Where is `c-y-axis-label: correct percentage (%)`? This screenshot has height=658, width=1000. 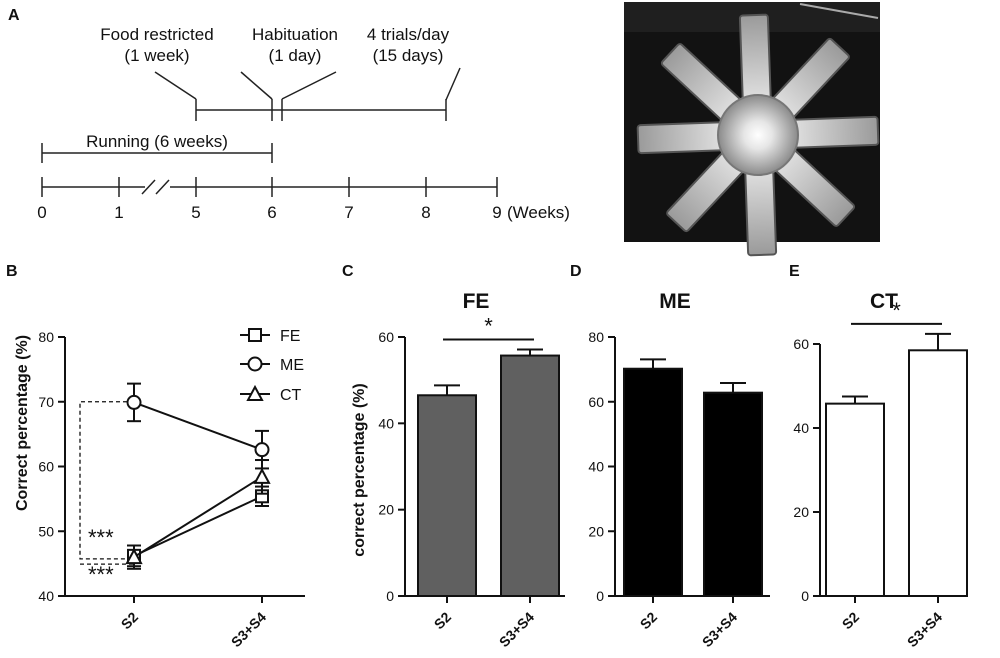
c-y-axis-label: correct percentage (%) is located at coordinates (359, 469).